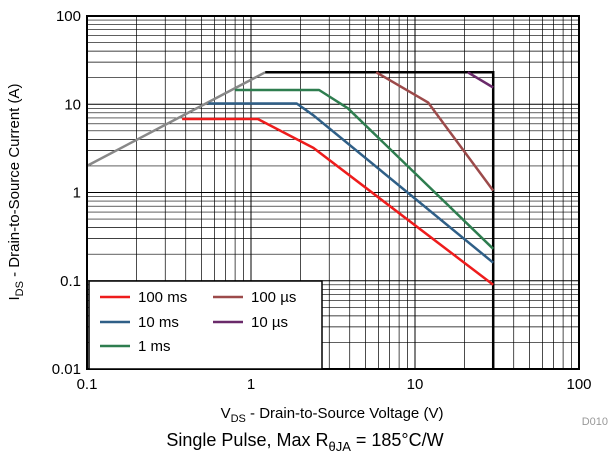 Image resolution: width=615 pixels, height=459 pixels. I want to click on y-axis-label: IDS - Drain-to-Source Current (A), so click(16, 191).